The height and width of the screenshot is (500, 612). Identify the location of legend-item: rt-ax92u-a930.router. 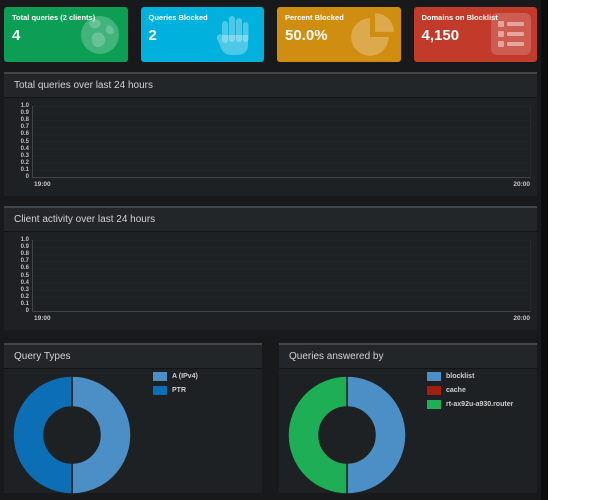
(470, 404).